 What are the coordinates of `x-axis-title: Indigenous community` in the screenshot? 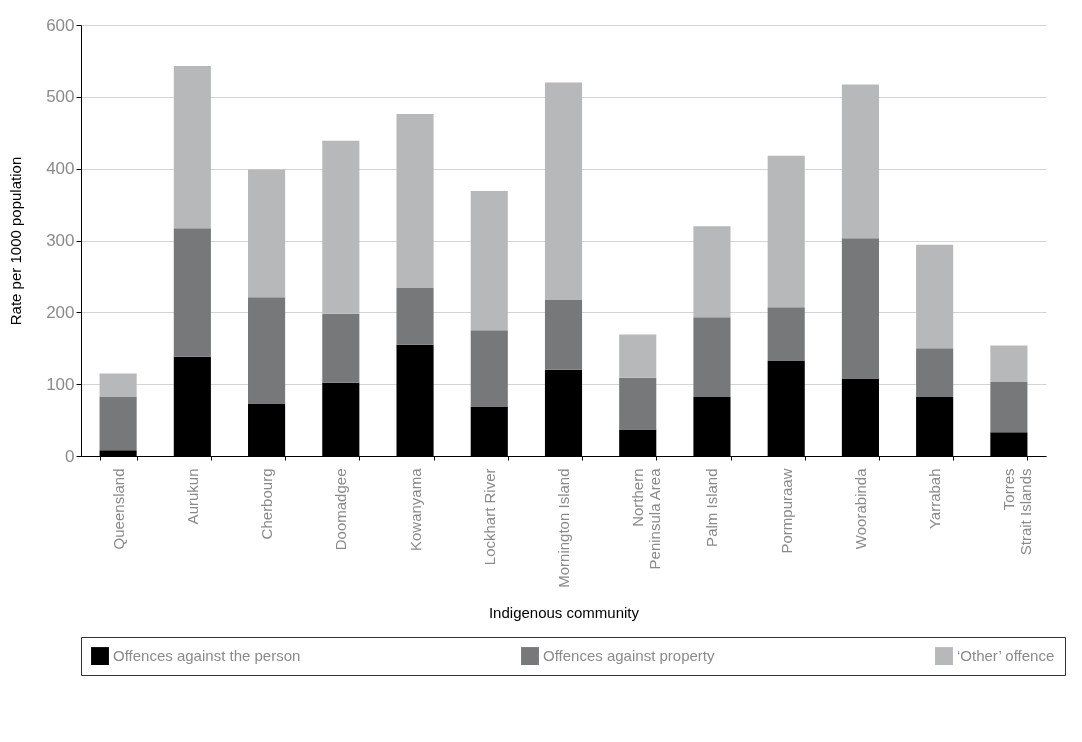 It's located at (564, 612).